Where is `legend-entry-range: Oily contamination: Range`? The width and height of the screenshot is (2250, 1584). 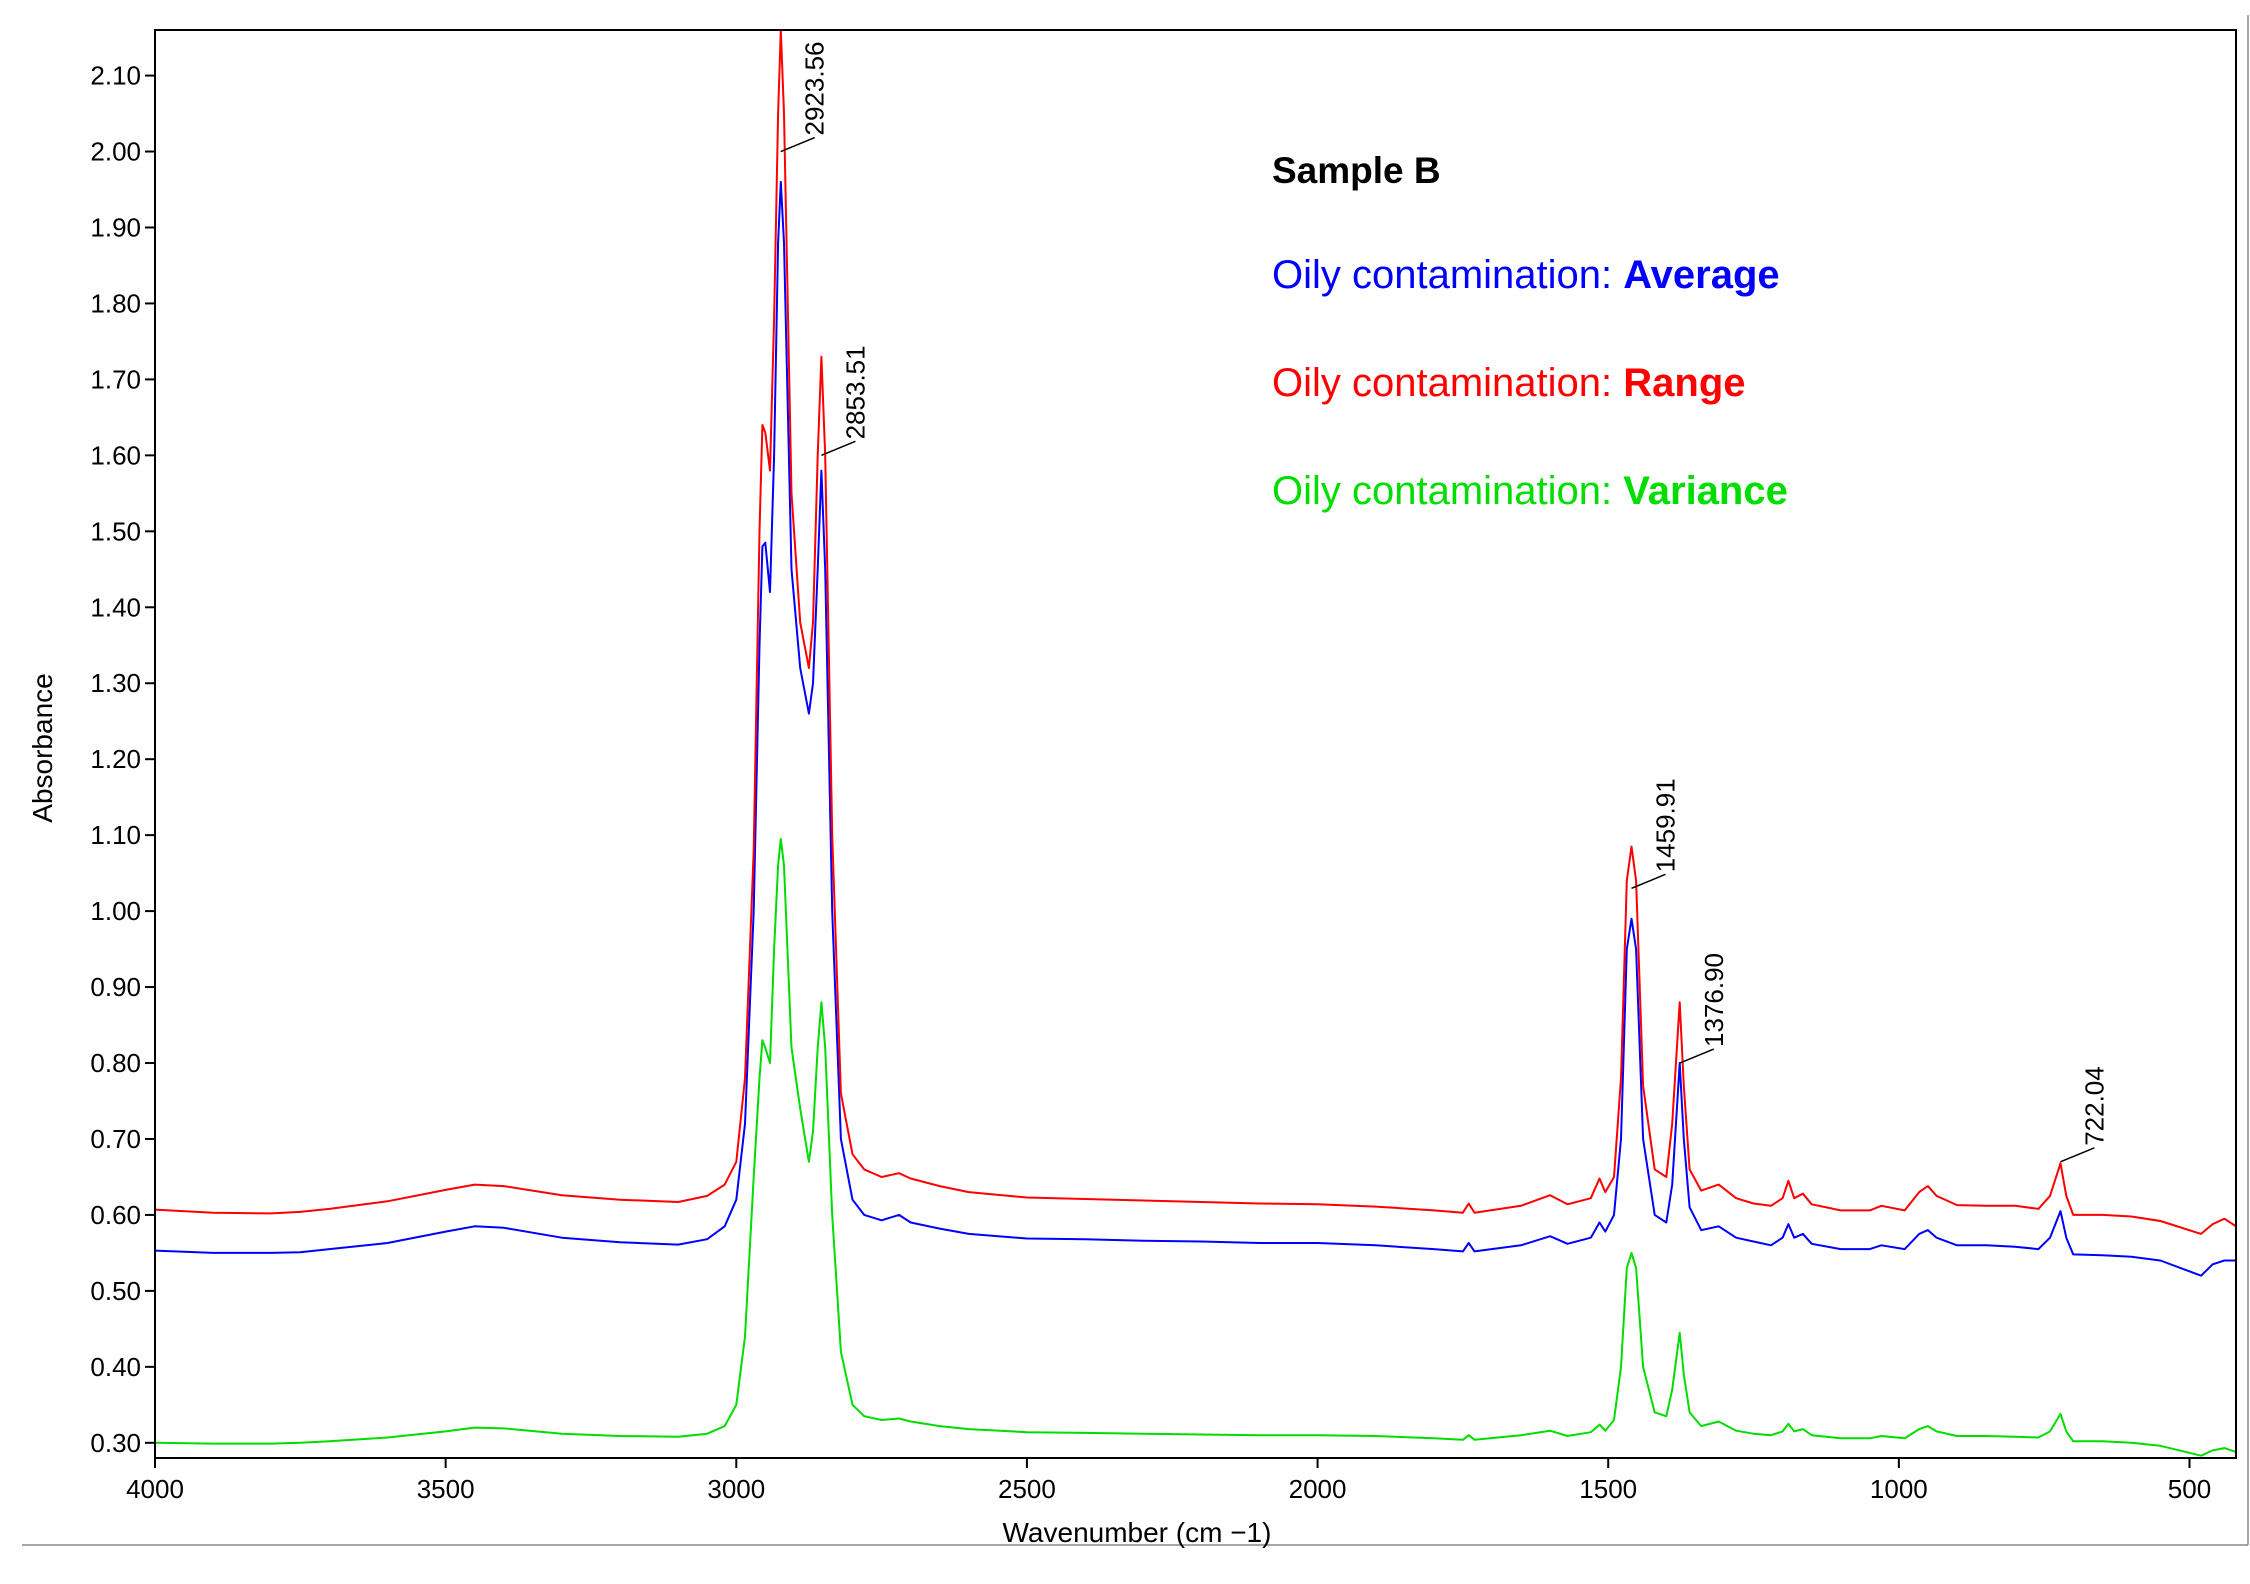
legend-entry-range: Oily contamination: Range is located at coordinates (1509, 383).